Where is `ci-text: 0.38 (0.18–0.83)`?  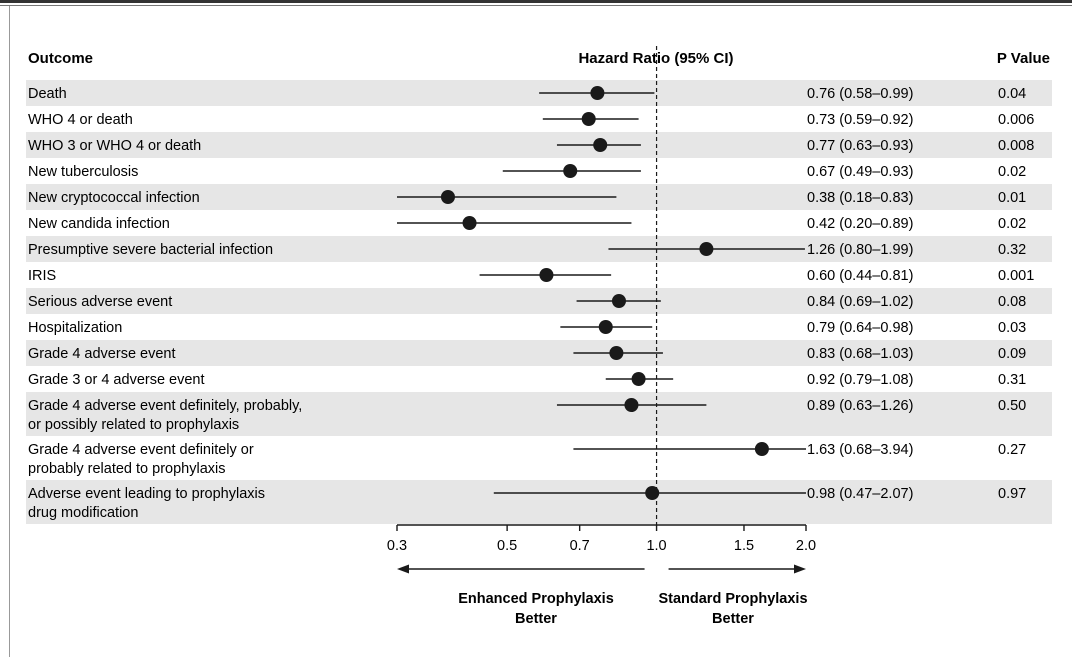
ci-text: 0.38 (0.18–0.83) is located at coordinates (860, 198).